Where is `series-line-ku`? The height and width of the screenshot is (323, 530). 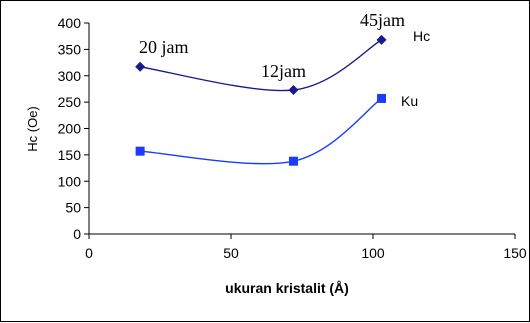
series-line-ku is located at coordinates (261, 131).